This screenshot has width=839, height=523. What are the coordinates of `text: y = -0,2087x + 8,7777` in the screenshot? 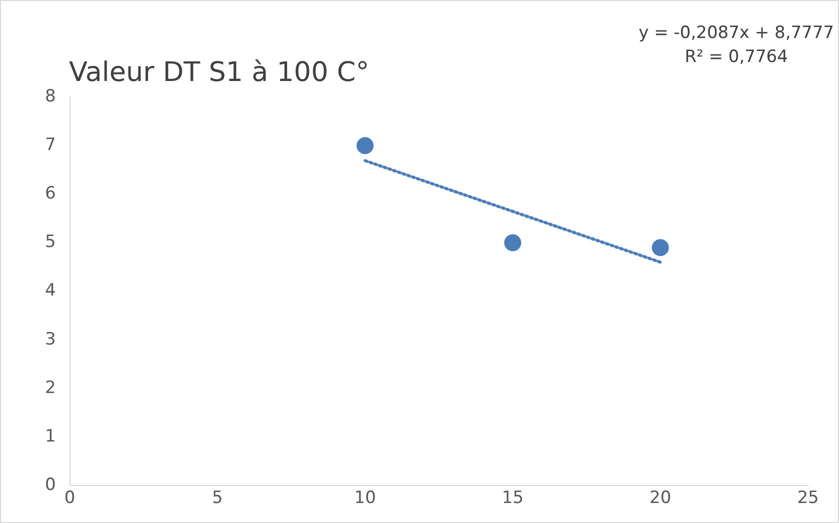 It's located at (736, 33).